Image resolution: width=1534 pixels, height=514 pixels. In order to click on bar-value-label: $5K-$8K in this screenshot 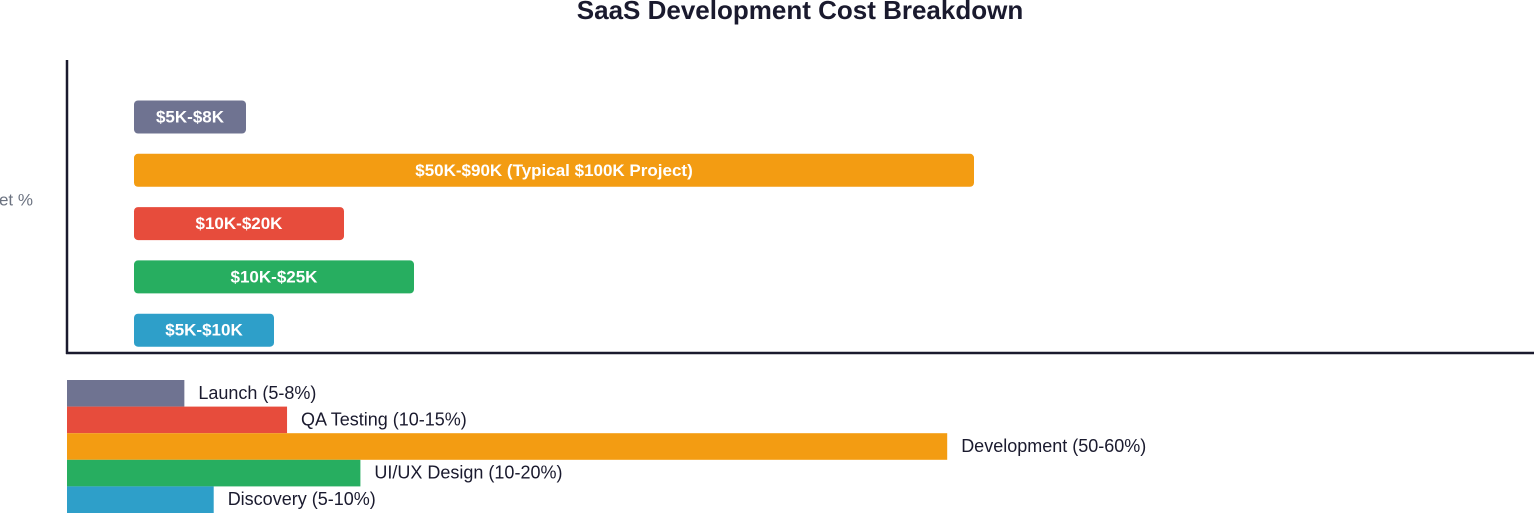, I will do `click(190, 116)`.